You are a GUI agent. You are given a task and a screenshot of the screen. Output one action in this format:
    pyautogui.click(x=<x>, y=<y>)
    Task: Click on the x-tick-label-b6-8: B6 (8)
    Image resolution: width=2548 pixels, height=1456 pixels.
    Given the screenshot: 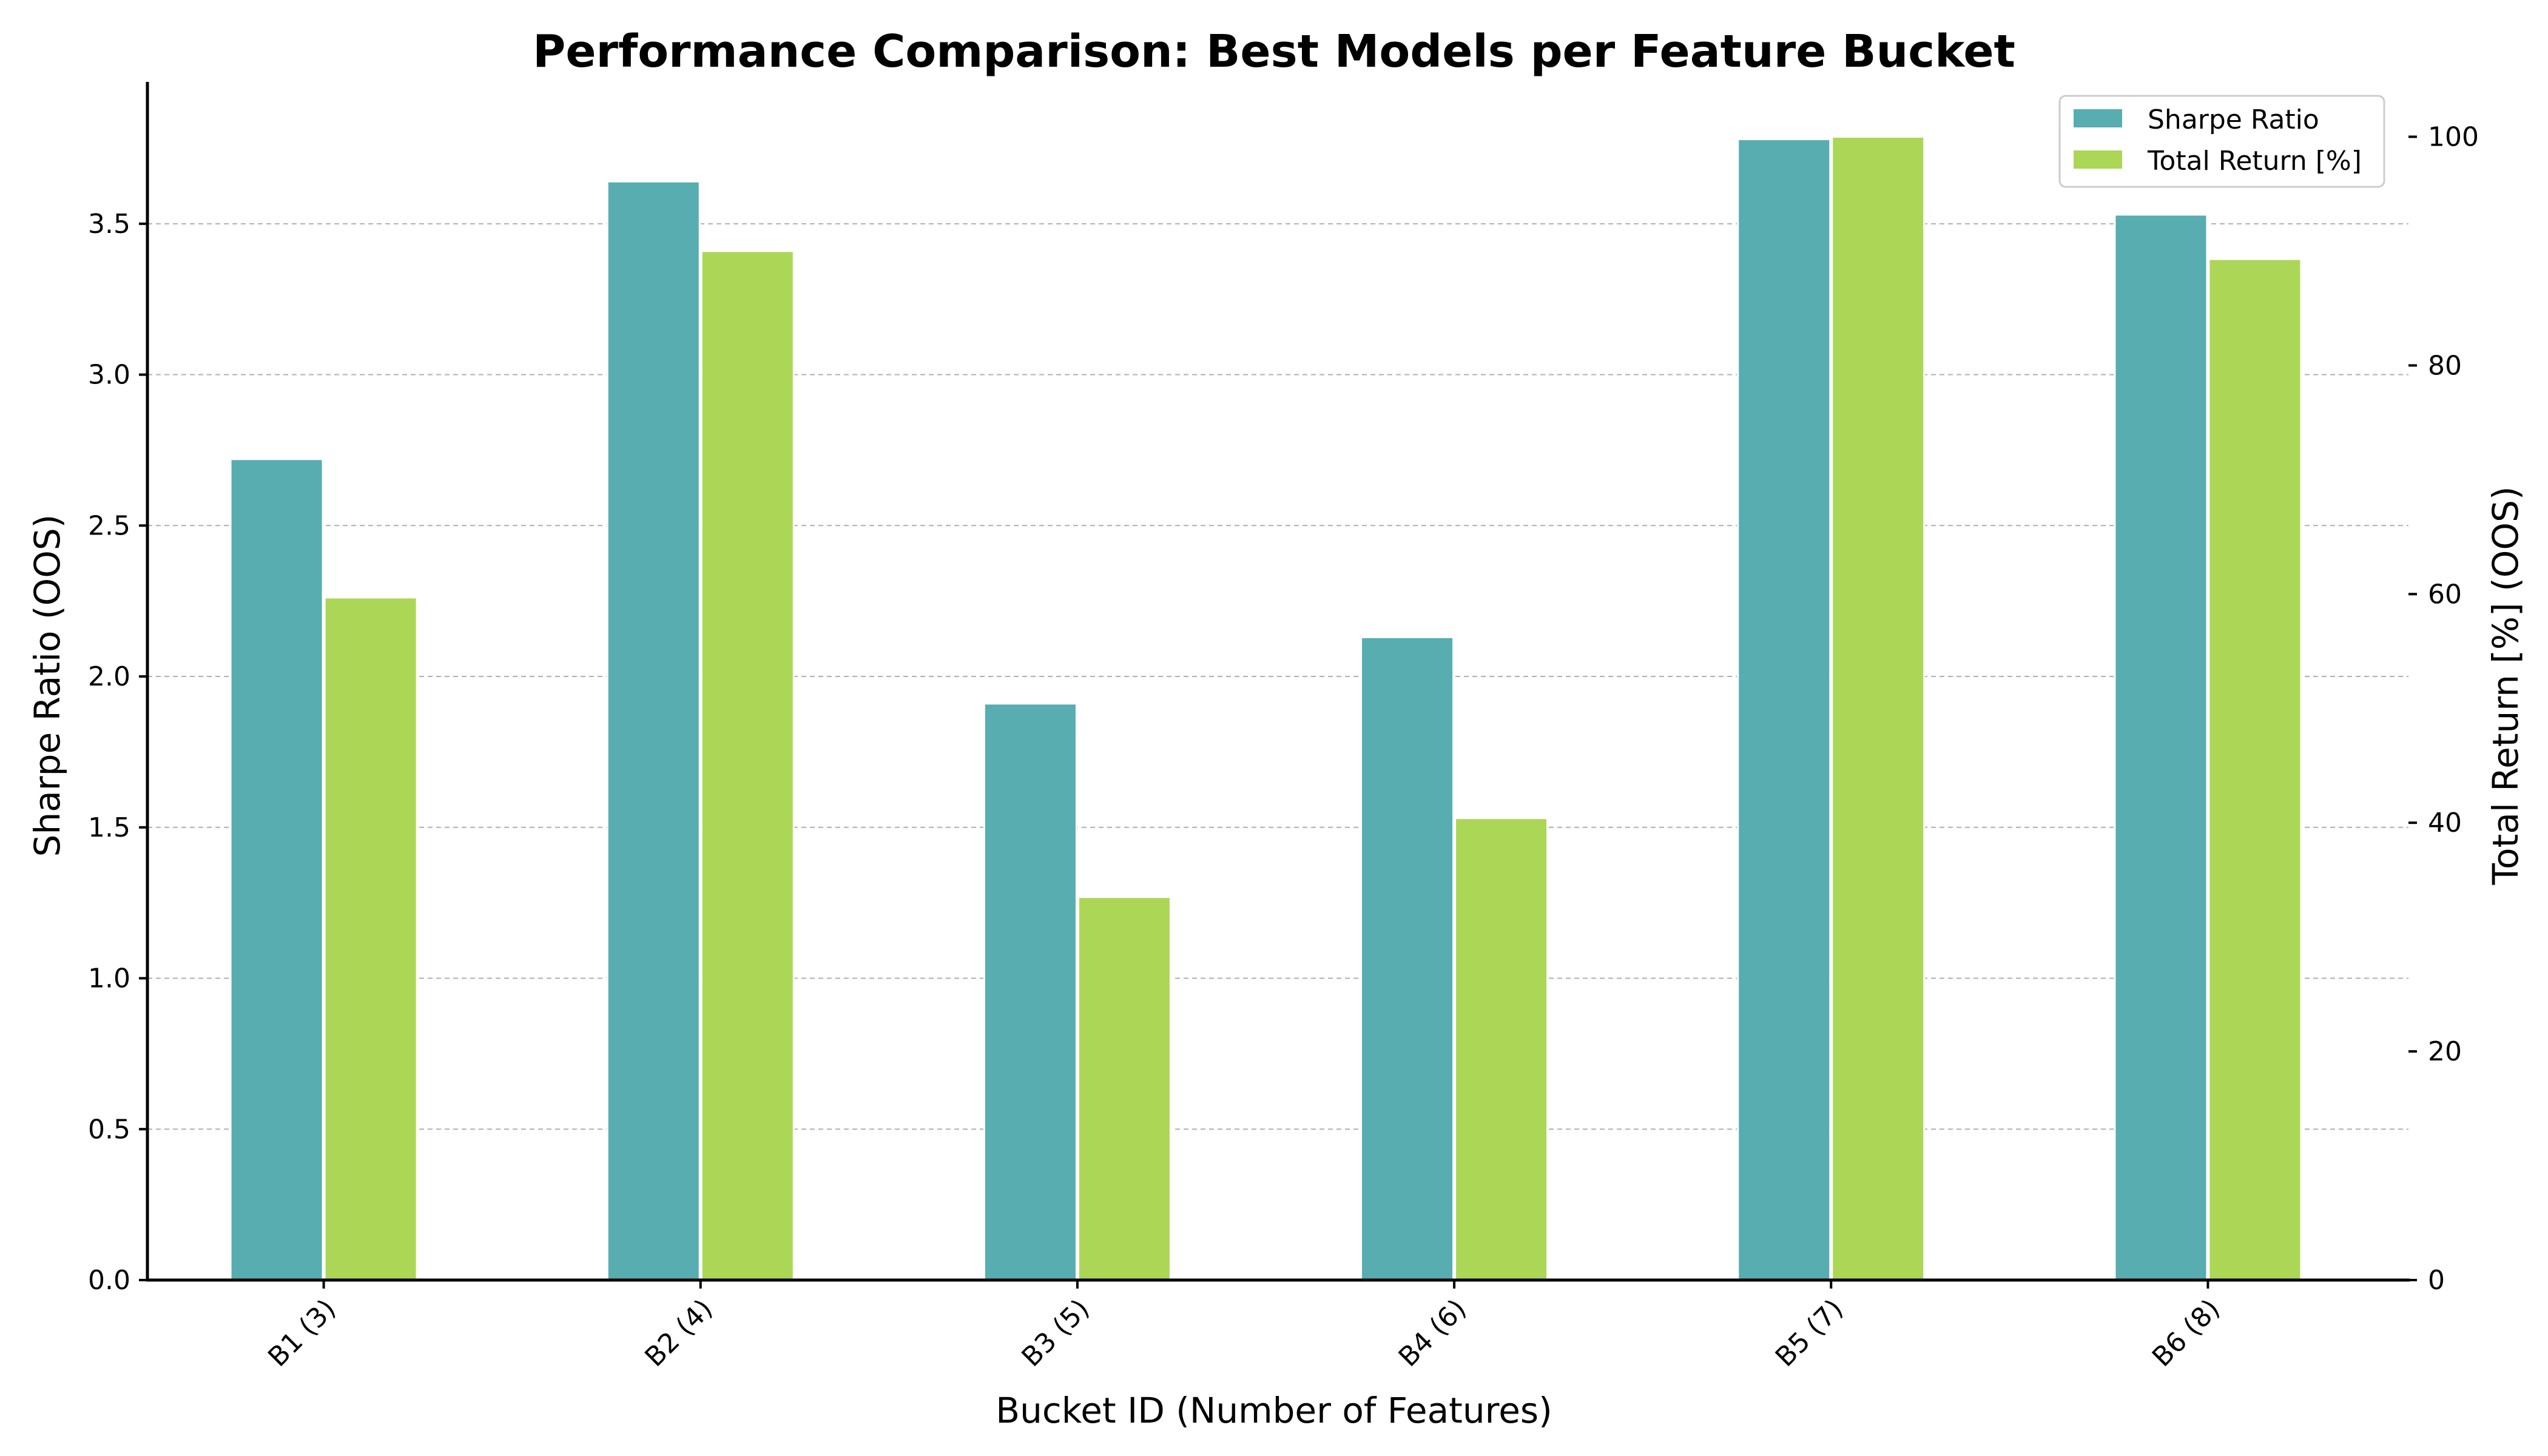 What is the action you would take?
    pyautogui.click(x=2186, y=1333)
    